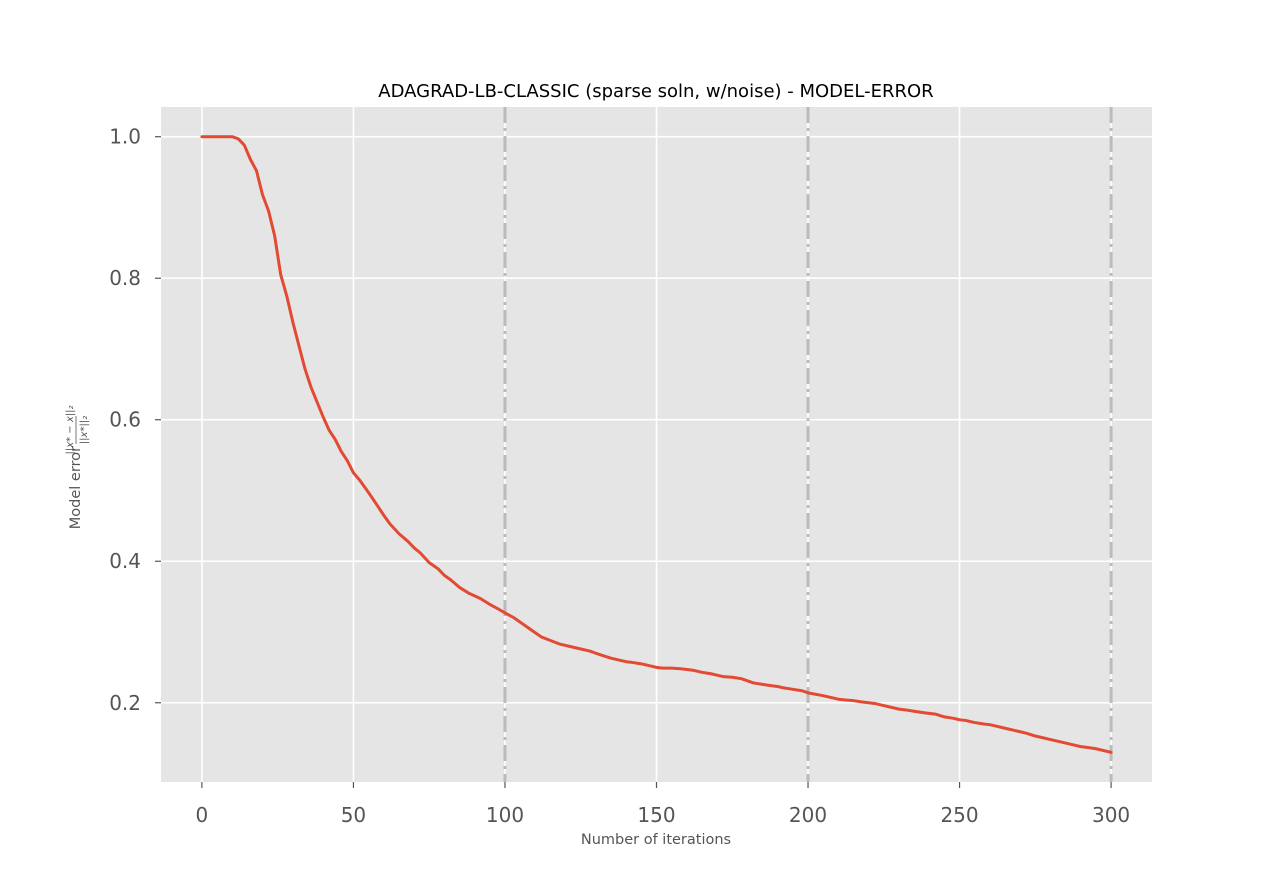 This screenshot has height=880, width=1280. I want to click on y-axis-label-text: Model error, so click(76, 487).